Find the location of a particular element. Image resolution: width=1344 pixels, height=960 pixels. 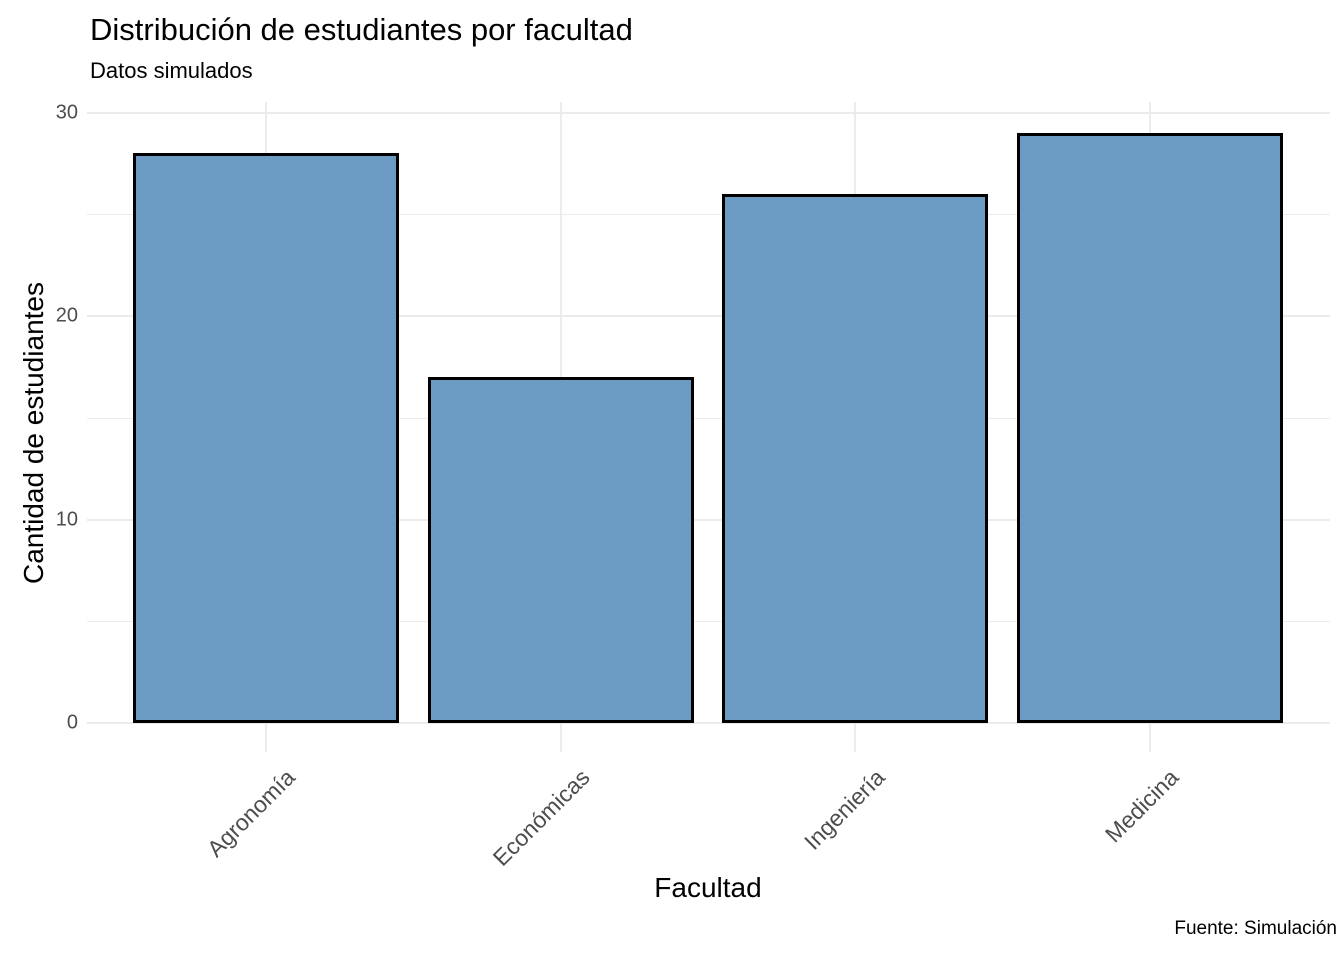

x-tick-label: Agronomía is located at coordinates (251, 813).